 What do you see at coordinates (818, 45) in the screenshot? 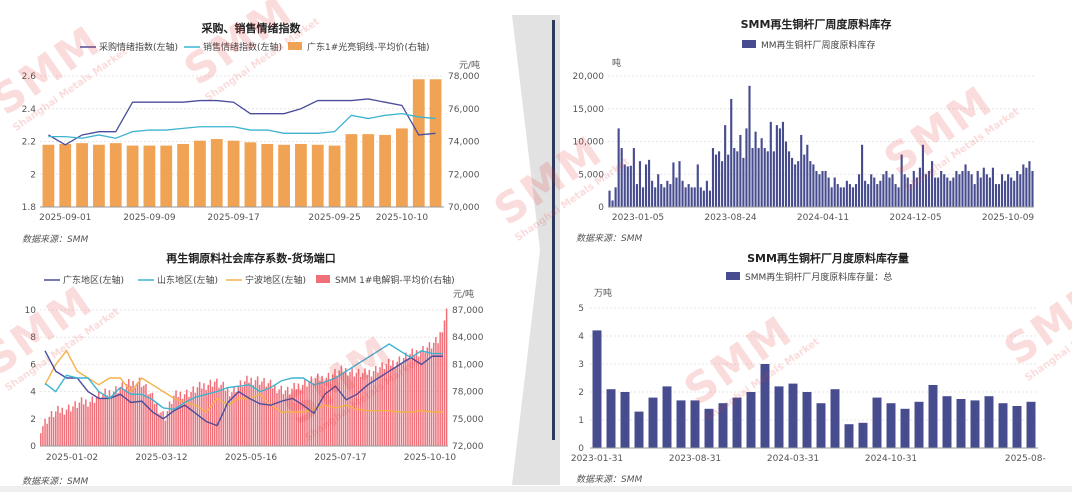
I see `legend-weekly-inventory: MM再生铜杆厂周度原料库存` at bounding box center [818, 45].